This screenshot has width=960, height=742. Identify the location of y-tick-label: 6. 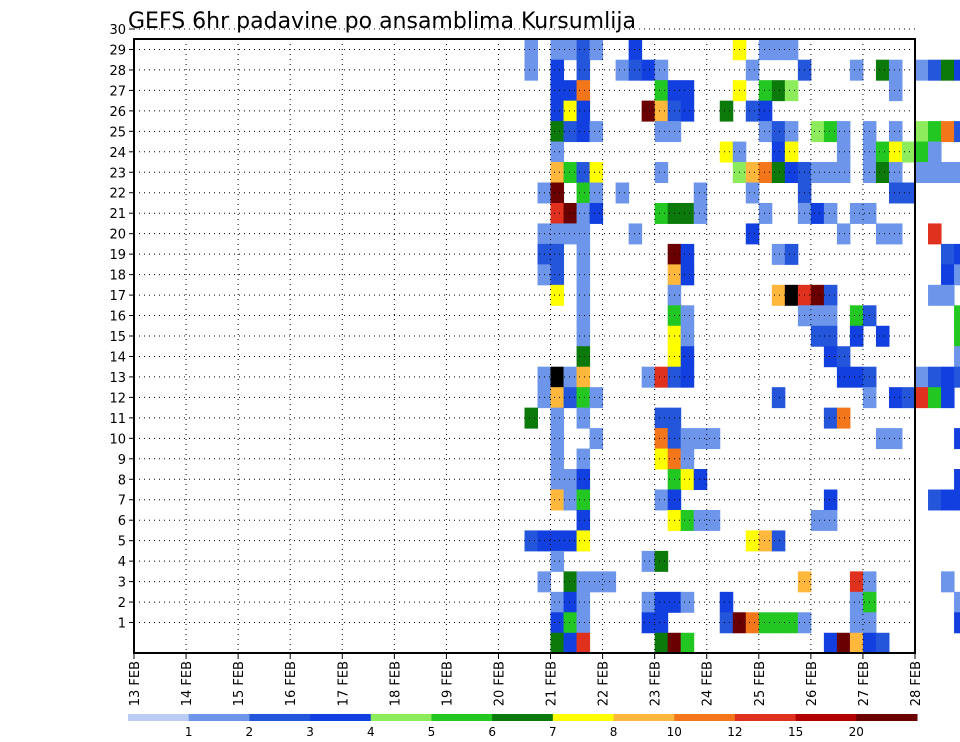
(122, 521).